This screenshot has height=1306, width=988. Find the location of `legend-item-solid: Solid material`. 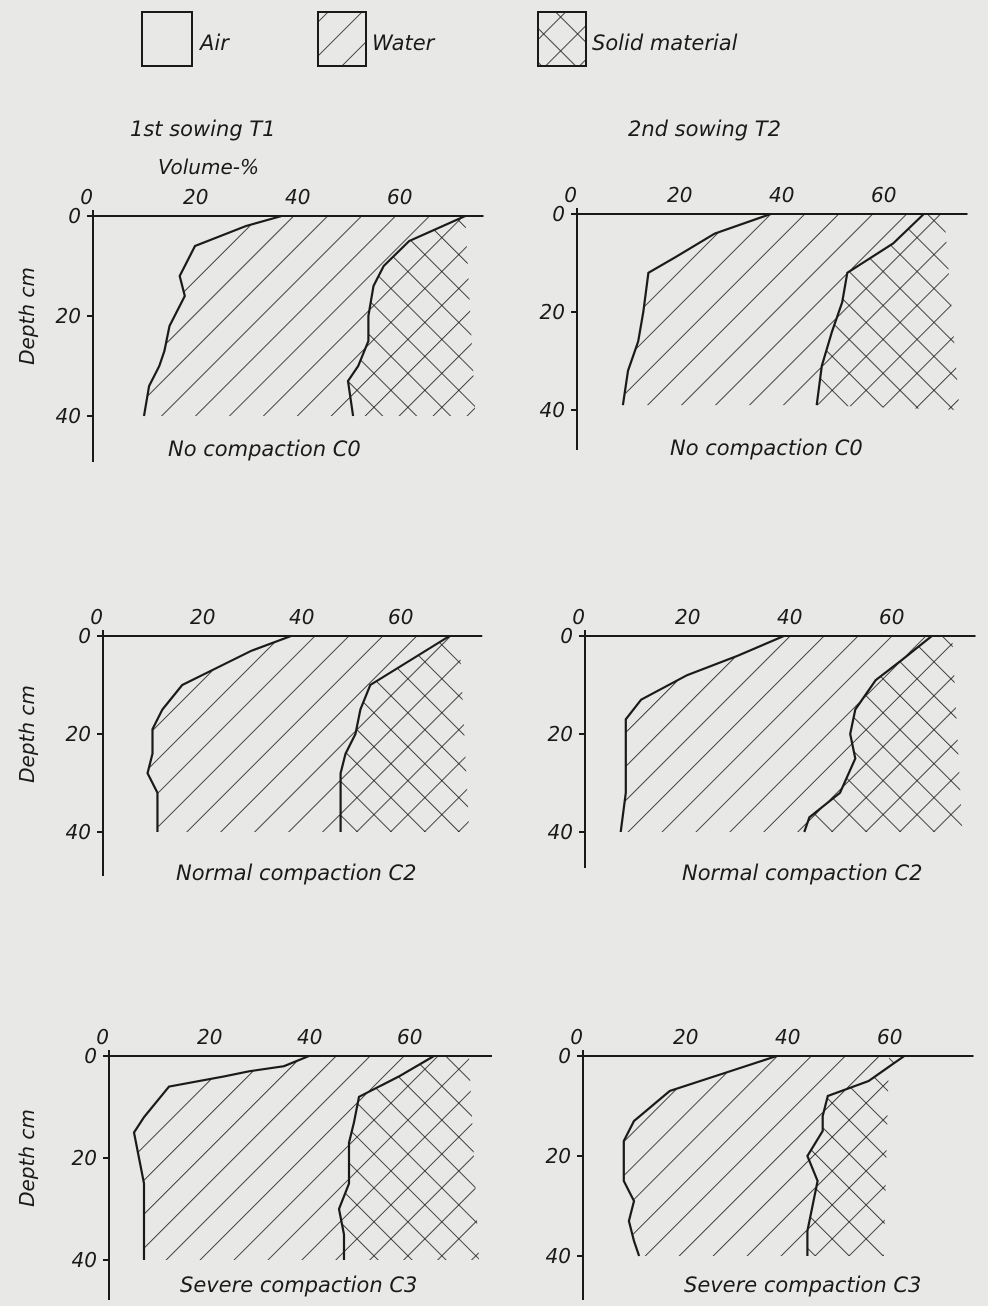

legend-item-solid: Solid material is located at coordinates (637, 39).